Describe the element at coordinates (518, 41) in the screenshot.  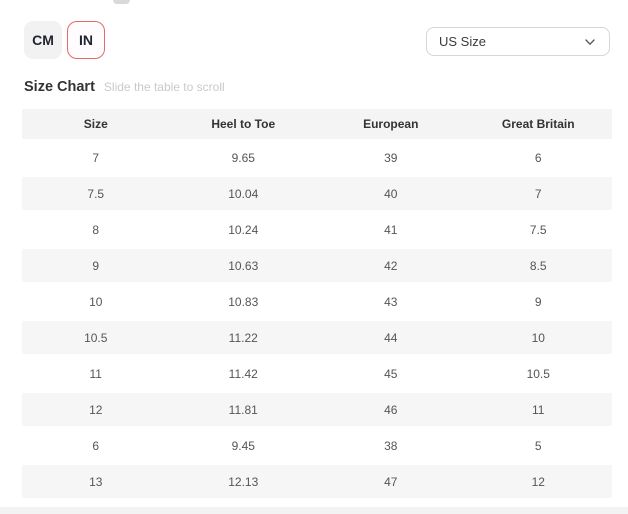
I see `us-size-select: US Size` at that location.